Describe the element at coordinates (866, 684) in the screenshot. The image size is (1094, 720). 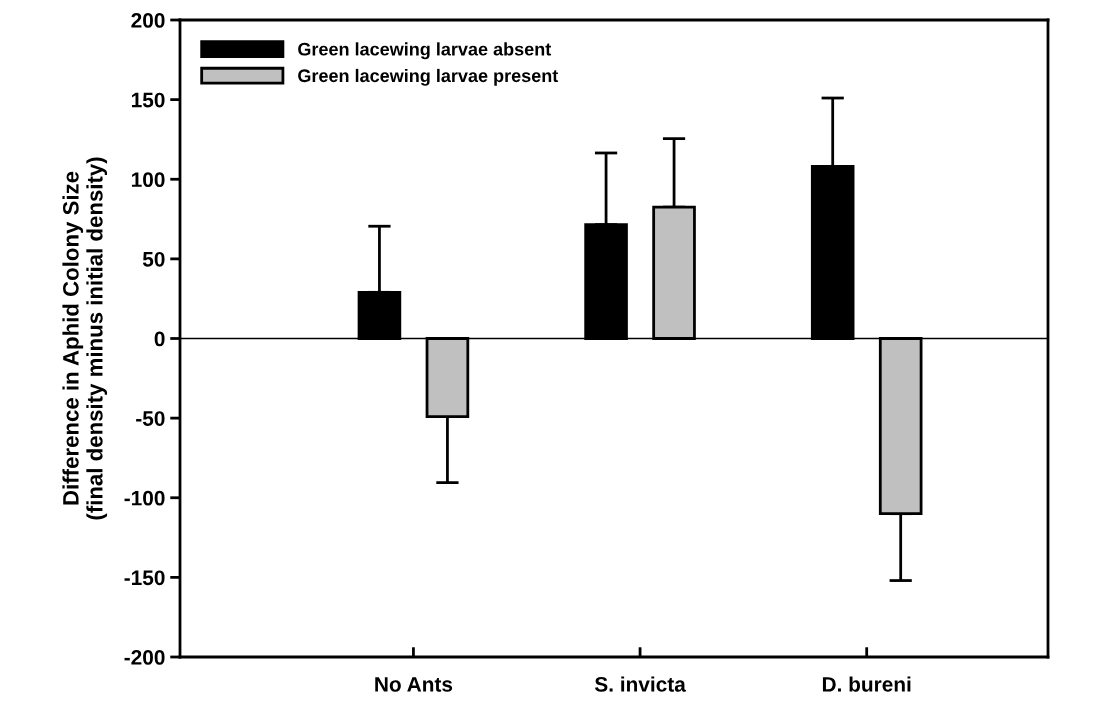
I see `x-tick-label: D. bureni` at that location.